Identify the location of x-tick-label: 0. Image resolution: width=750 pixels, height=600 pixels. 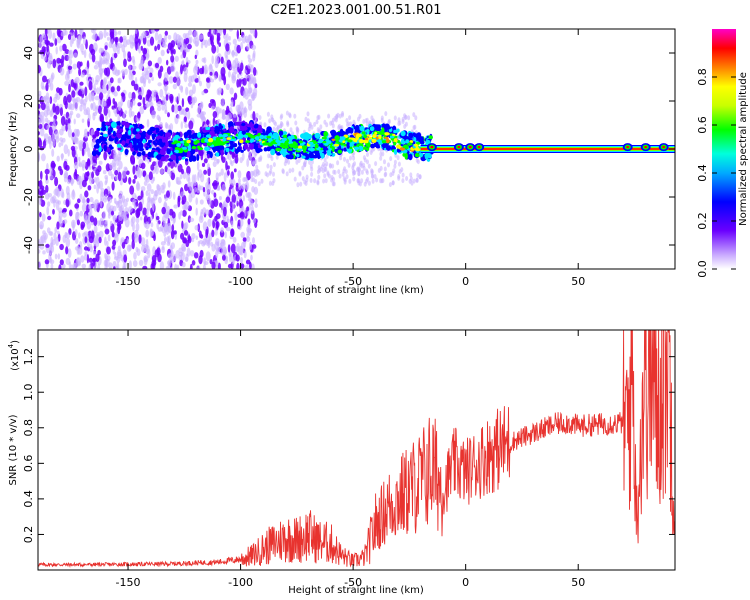
(465, 582).